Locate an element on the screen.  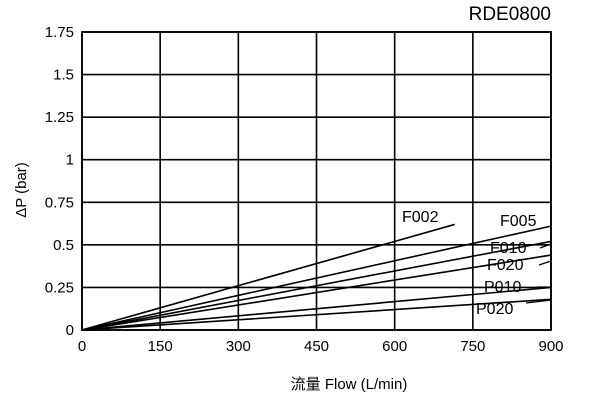
y-tick-label: 0 is located at coordinates (70, 330).